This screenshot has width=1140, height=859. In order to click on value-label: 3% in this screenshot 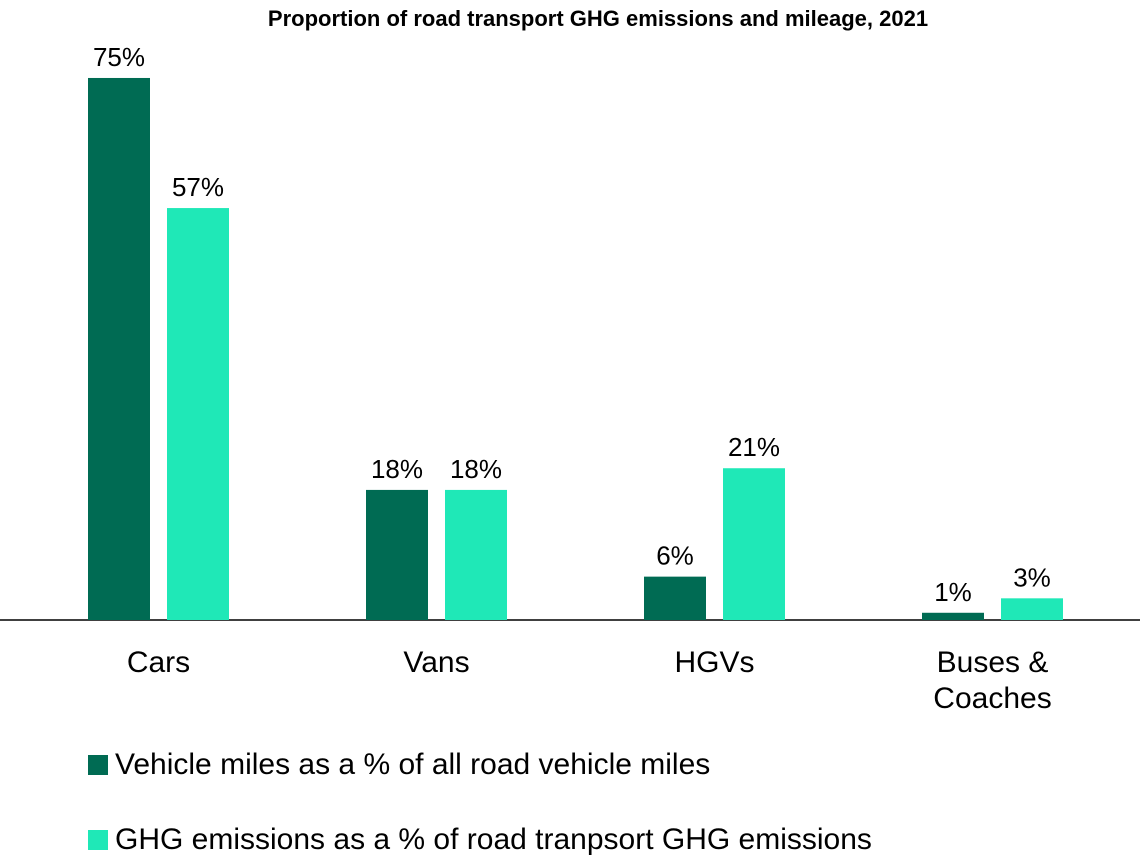, I will do `click(1032, 577)`.